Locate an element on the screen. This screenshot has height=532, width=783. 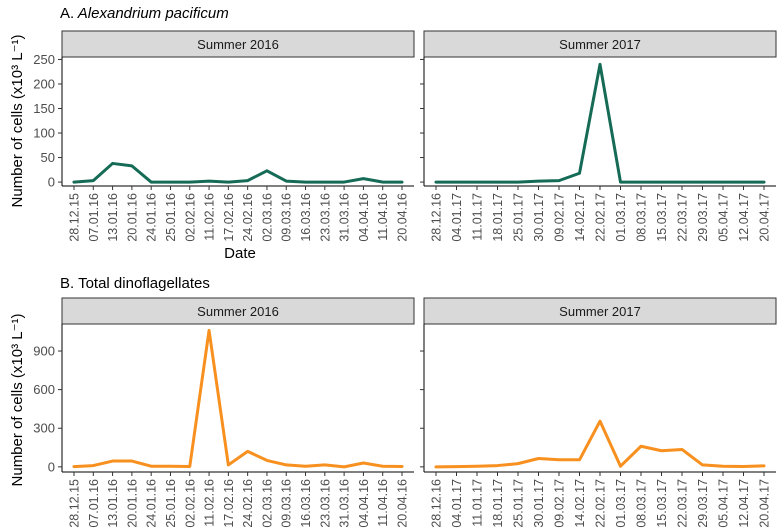
y-tick-label: 300 is located at coordinates (44, 428).